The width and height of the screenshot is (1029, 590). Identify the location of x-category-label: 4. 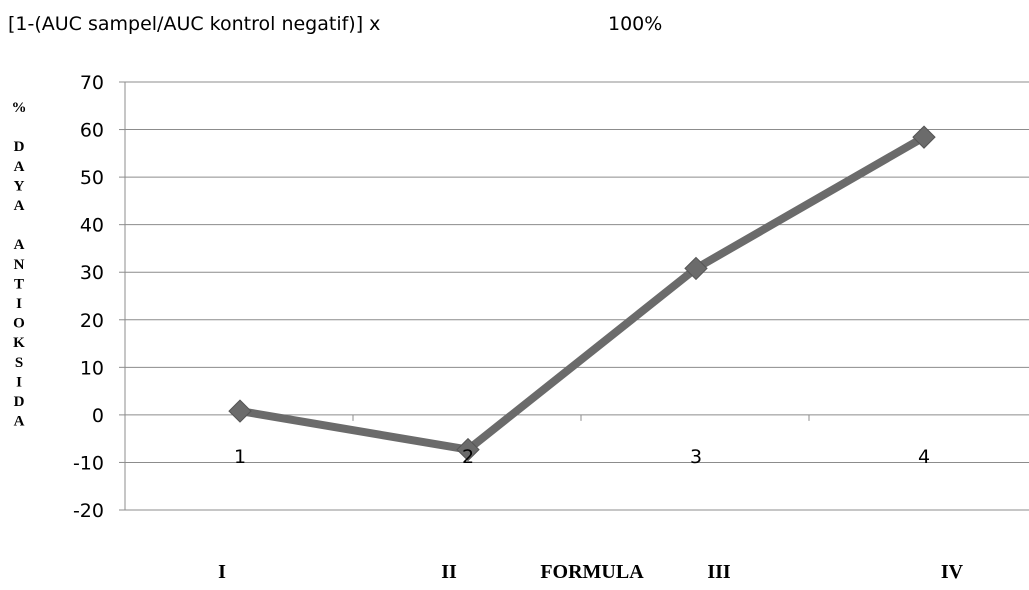
(924, 457).